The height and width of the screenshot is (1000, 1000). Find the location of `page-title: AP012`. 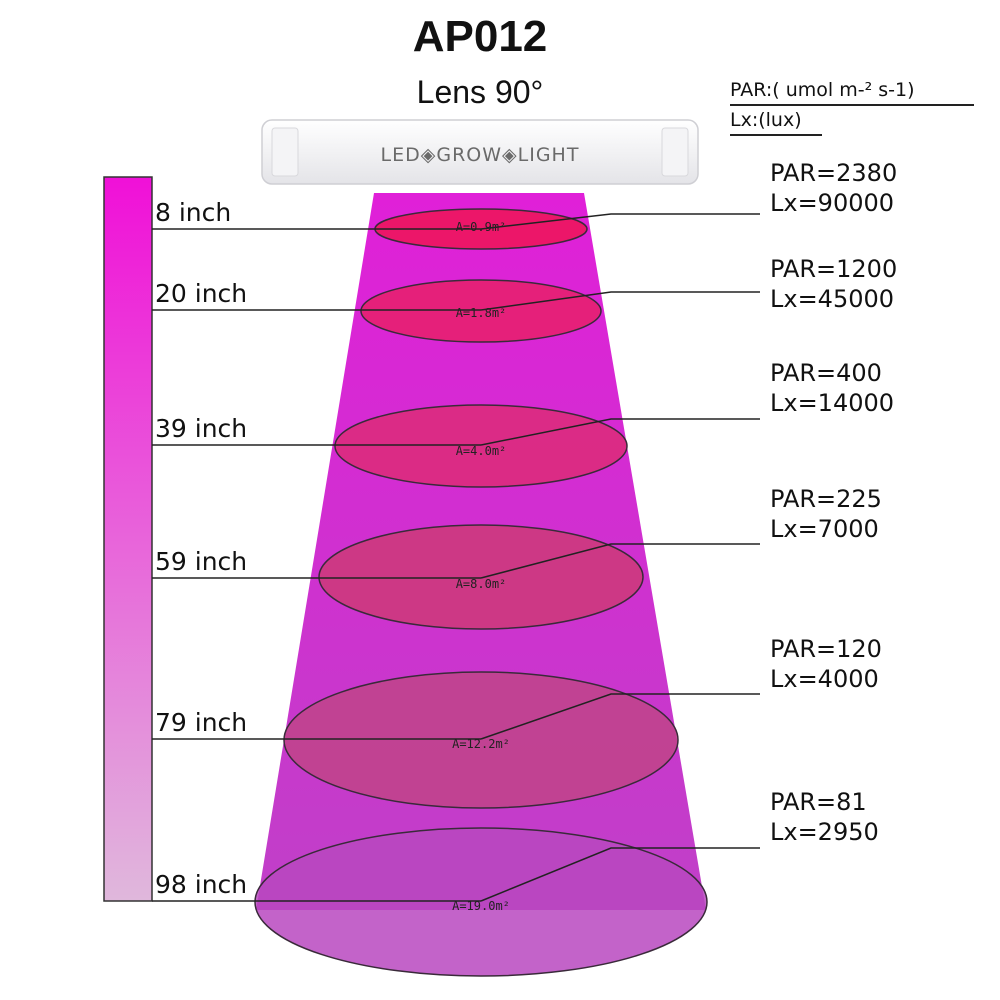

page-title: AP012 is located at coordinates (480, 36).